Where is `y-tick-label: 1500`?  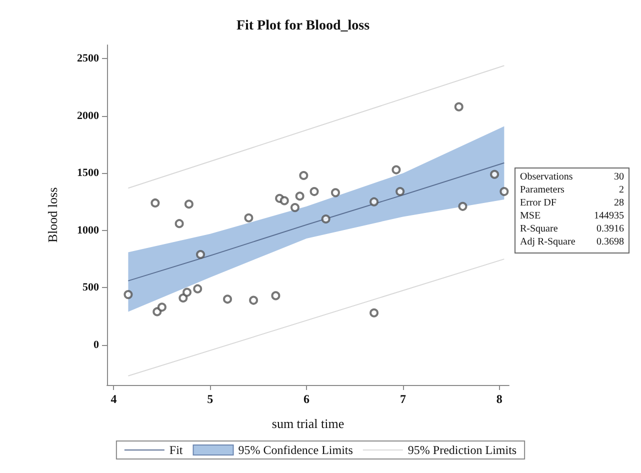
y-tick-label: 1500 is located at coordinates (88, 173).